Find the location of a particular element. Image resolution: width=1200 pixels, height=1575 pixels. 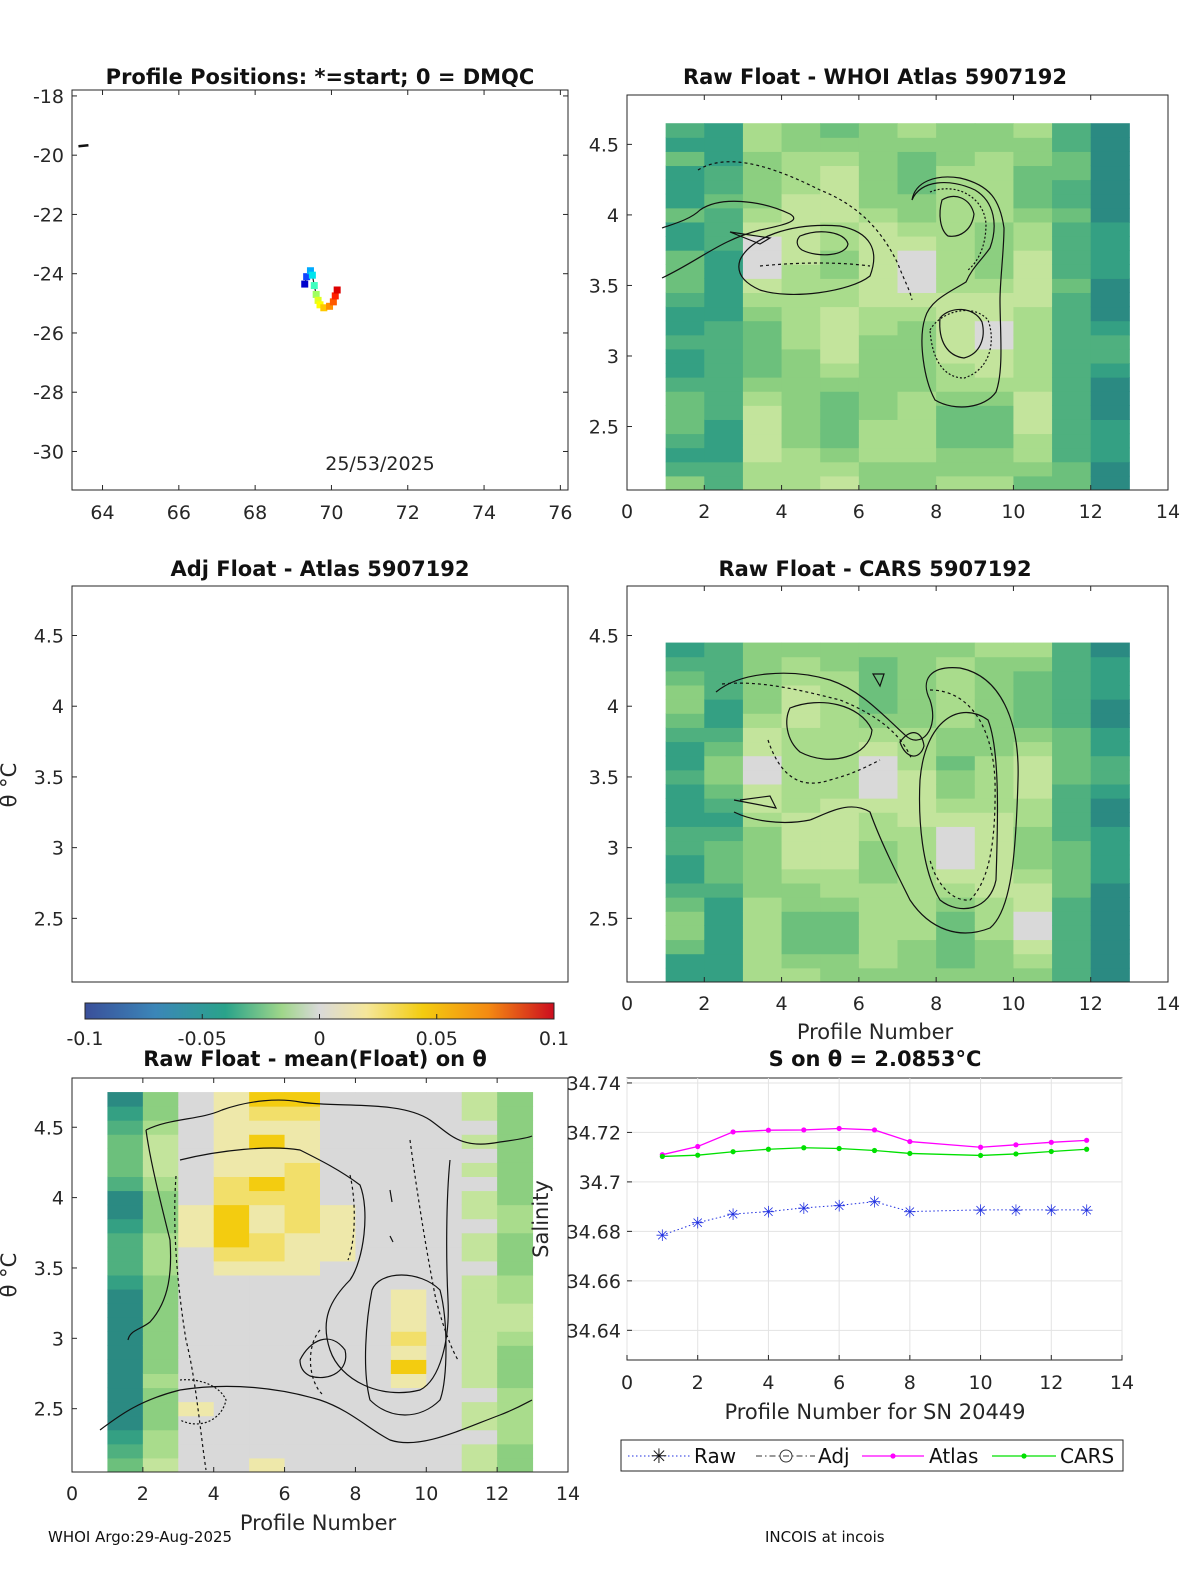

y-tick-label: -24 is located at coordinates (48, 275).